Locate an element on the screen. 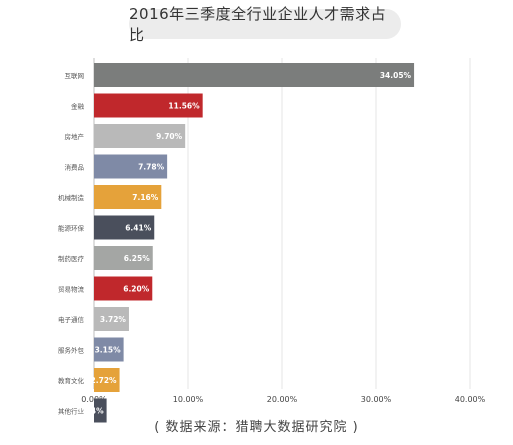 The height and width of the screenshot is (445, 513). value-label: 3.72% is located at coordinates (113, 319).